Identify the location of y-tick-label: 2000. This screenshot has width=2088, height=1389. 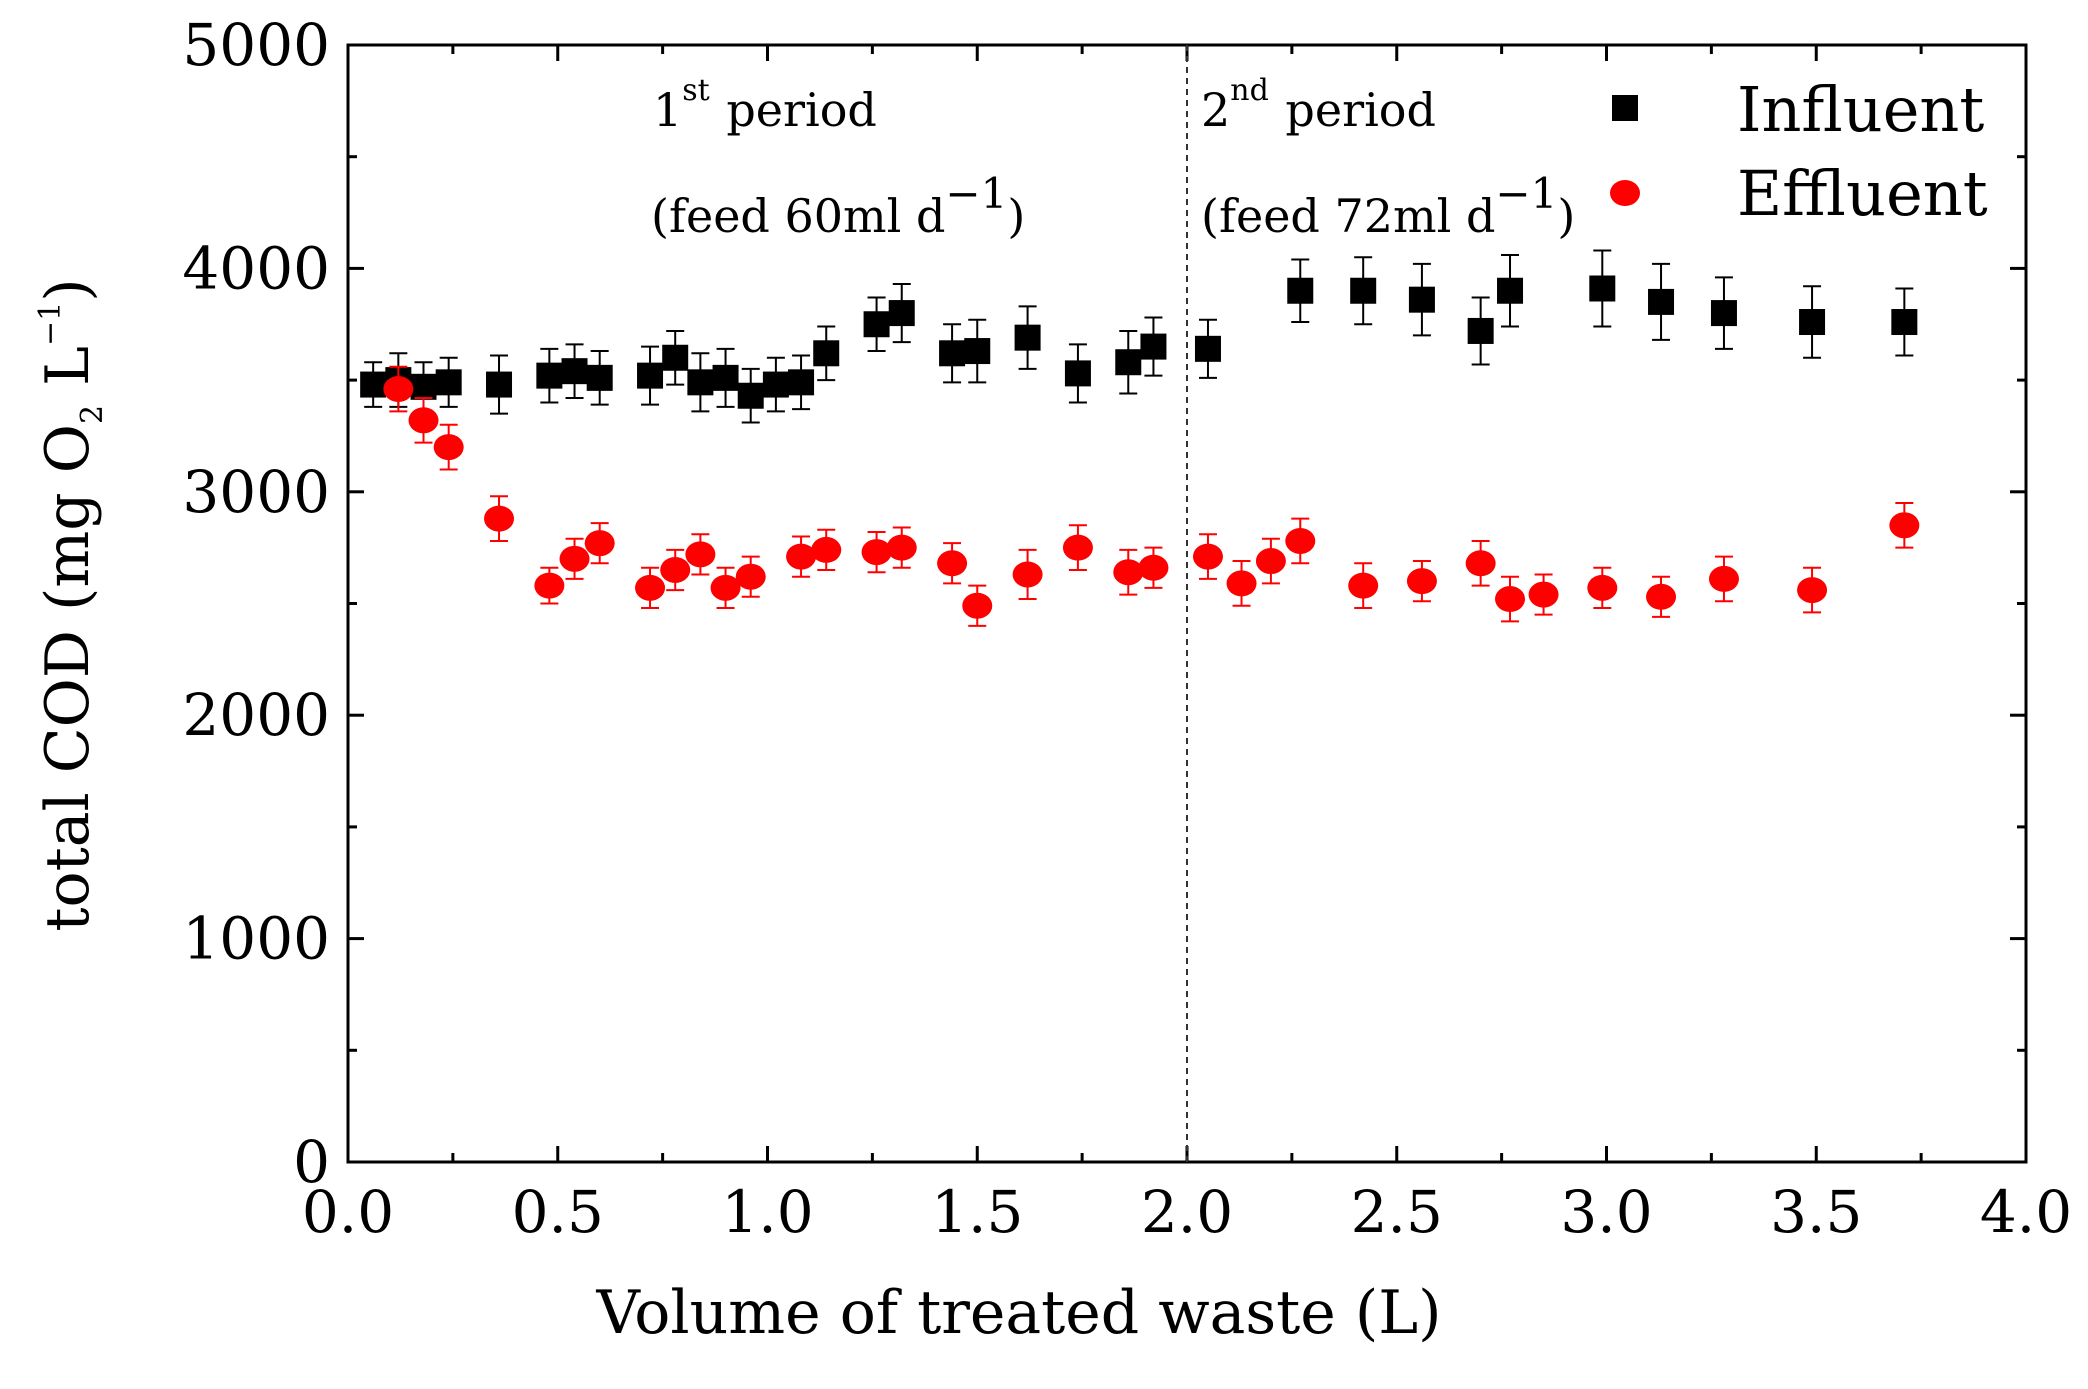
(256, 715).